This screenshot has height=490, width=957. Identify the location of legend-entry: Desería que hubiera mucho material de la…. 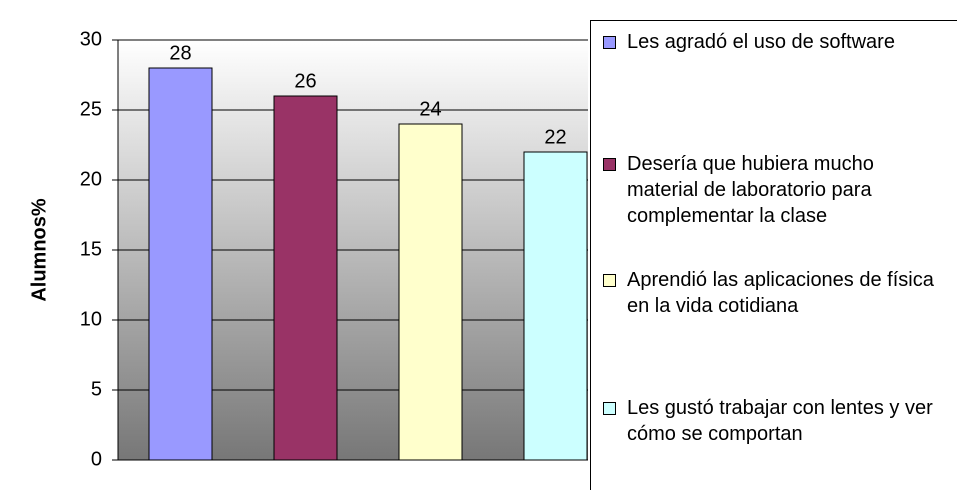
(773, 190).